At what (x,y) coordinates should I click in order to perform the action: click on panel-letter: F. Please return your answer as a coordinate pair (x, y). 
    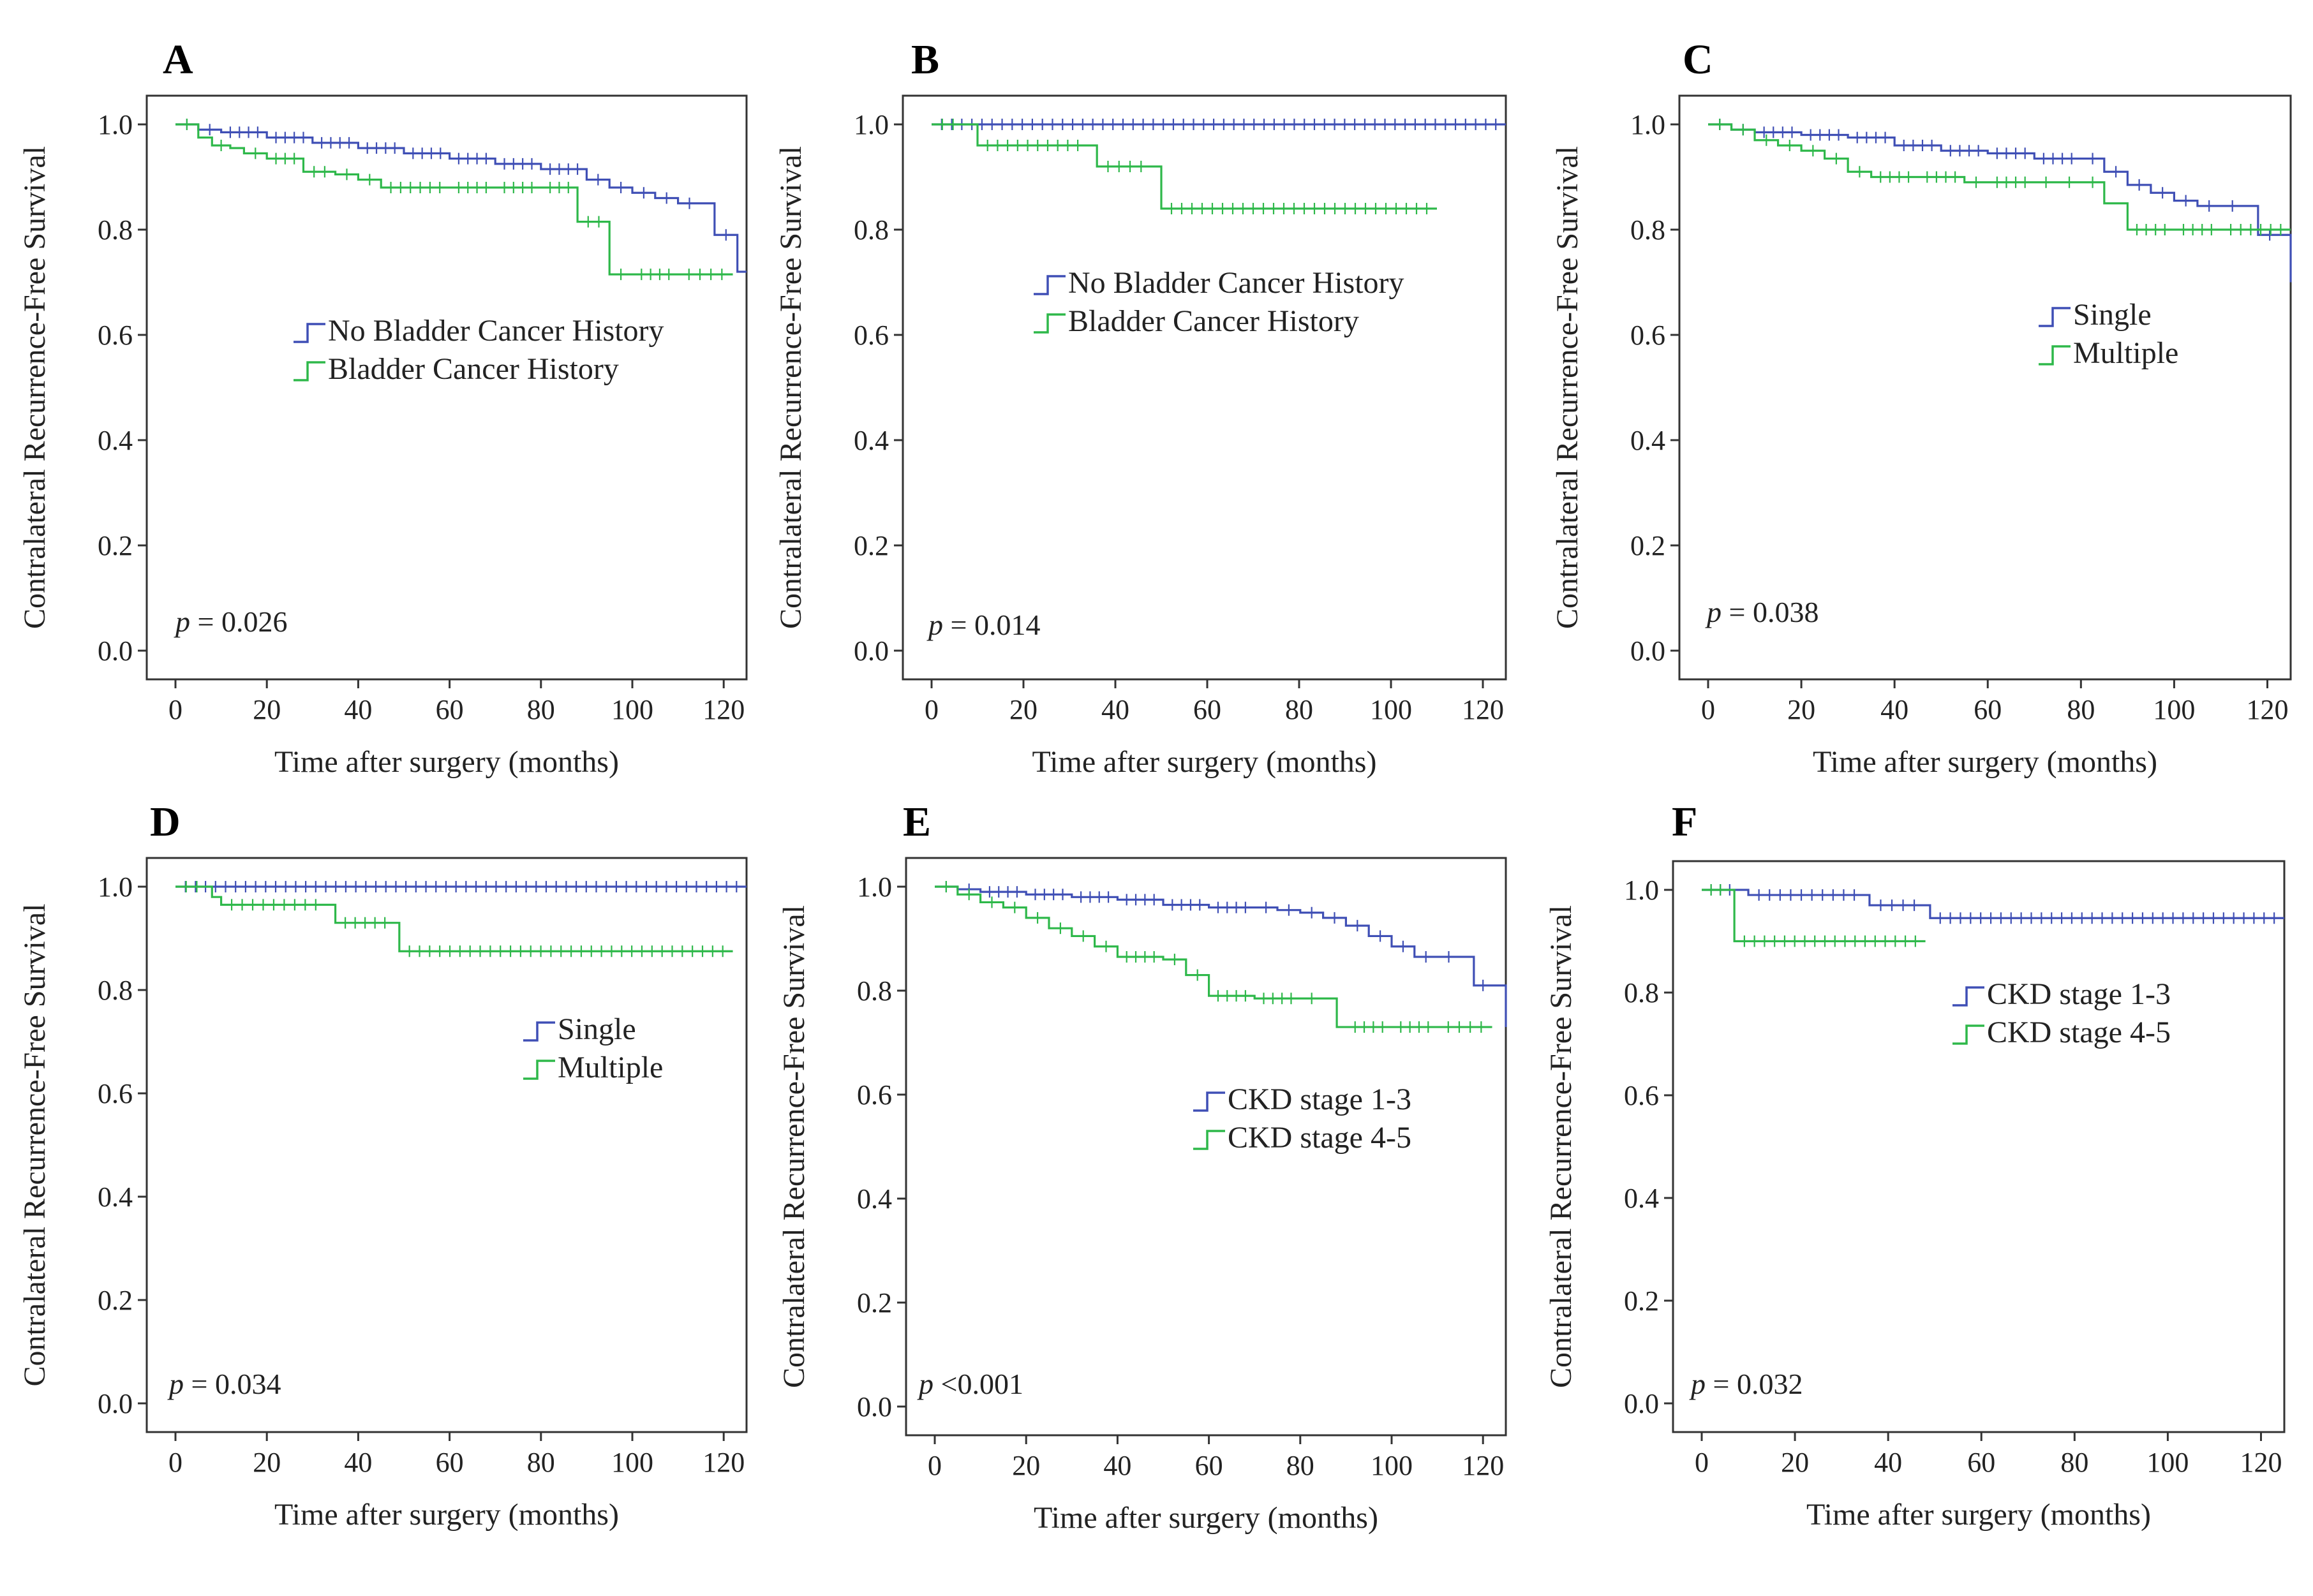
    Looking at the image, I should click on (1684, 822).